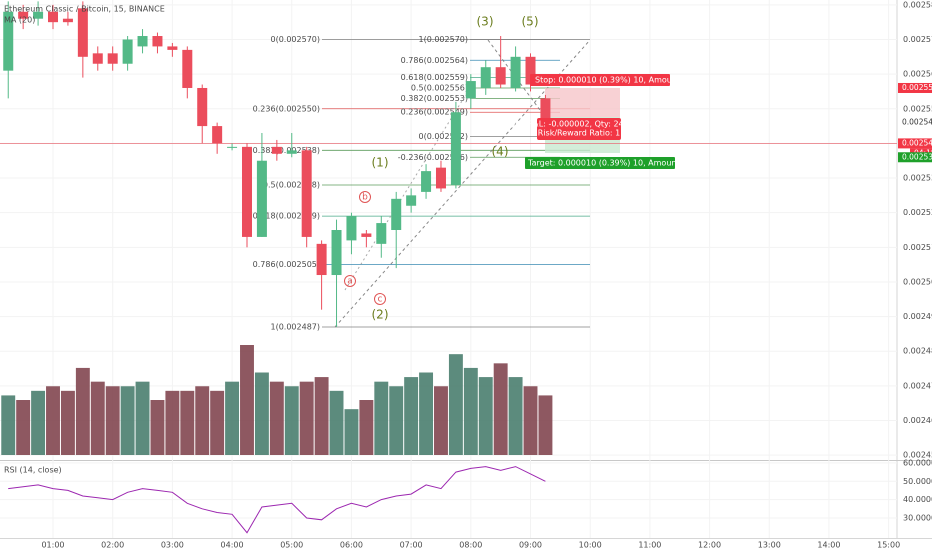  Describe the element at coordinates (434, 77) in the screenshot. I see `fib-label: 0.618(0.002559)` at that location.